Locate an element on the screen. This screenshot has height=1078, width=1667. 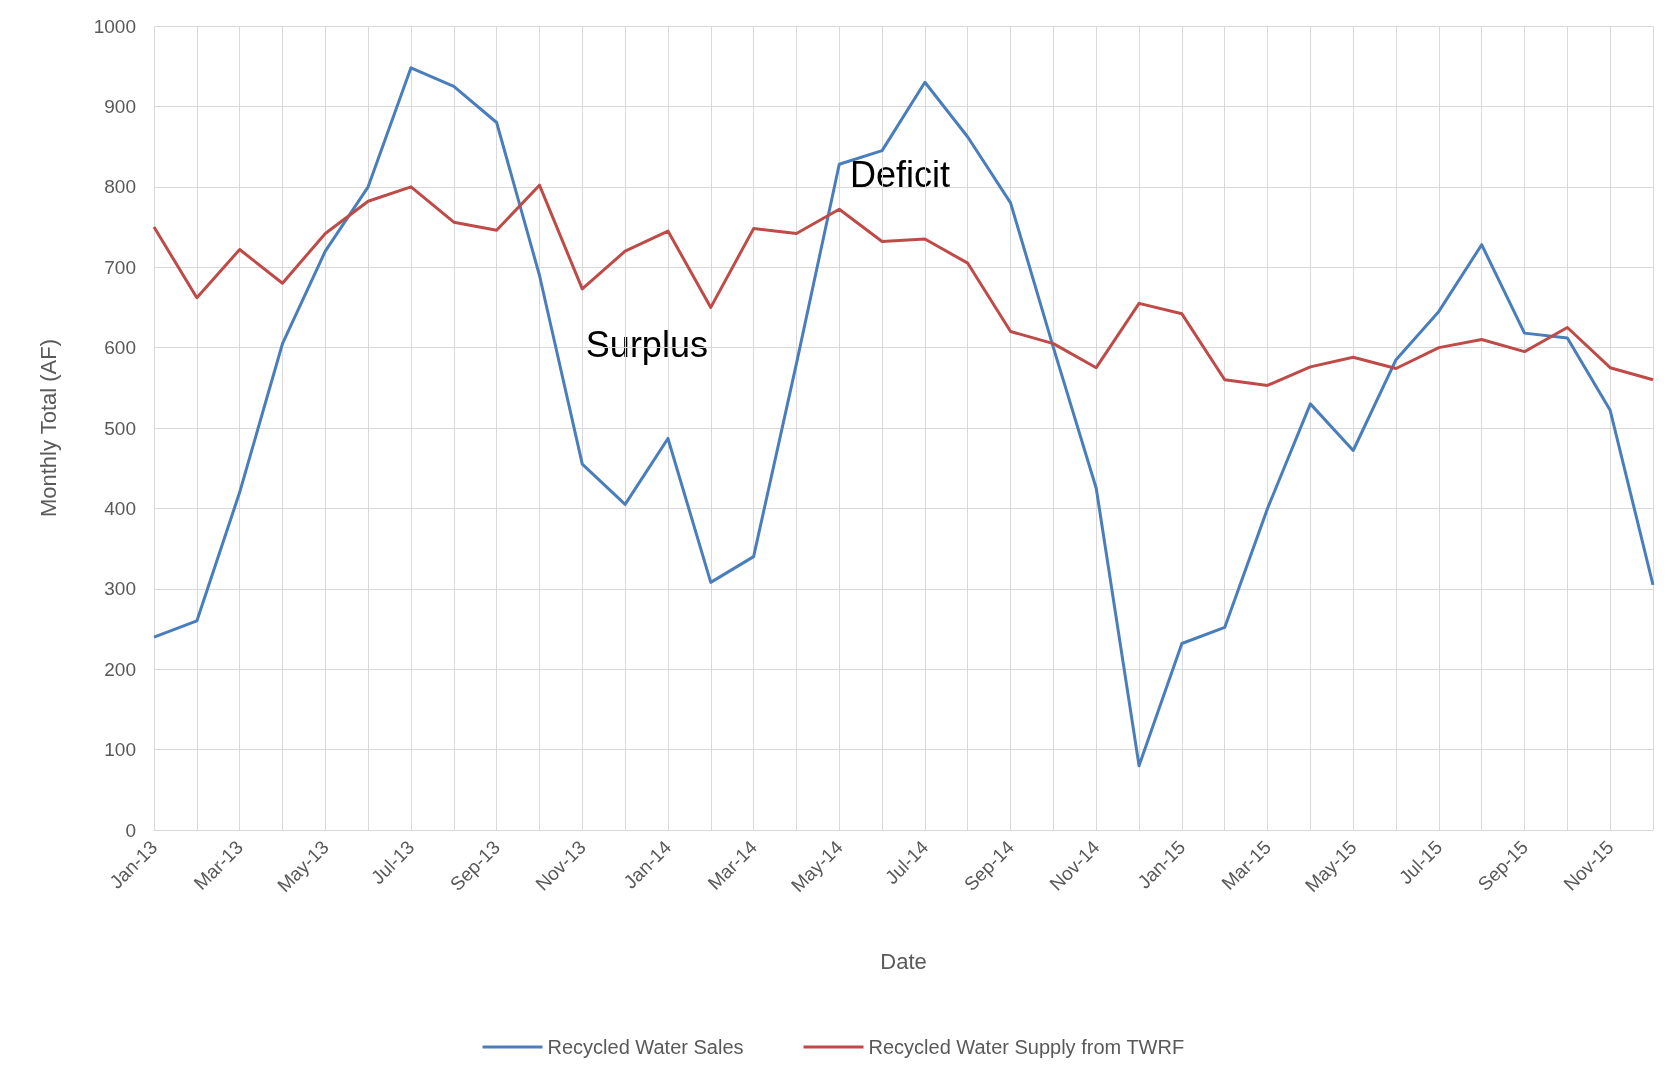
y-tick-label: 500 is located at coordinates (120, 428).